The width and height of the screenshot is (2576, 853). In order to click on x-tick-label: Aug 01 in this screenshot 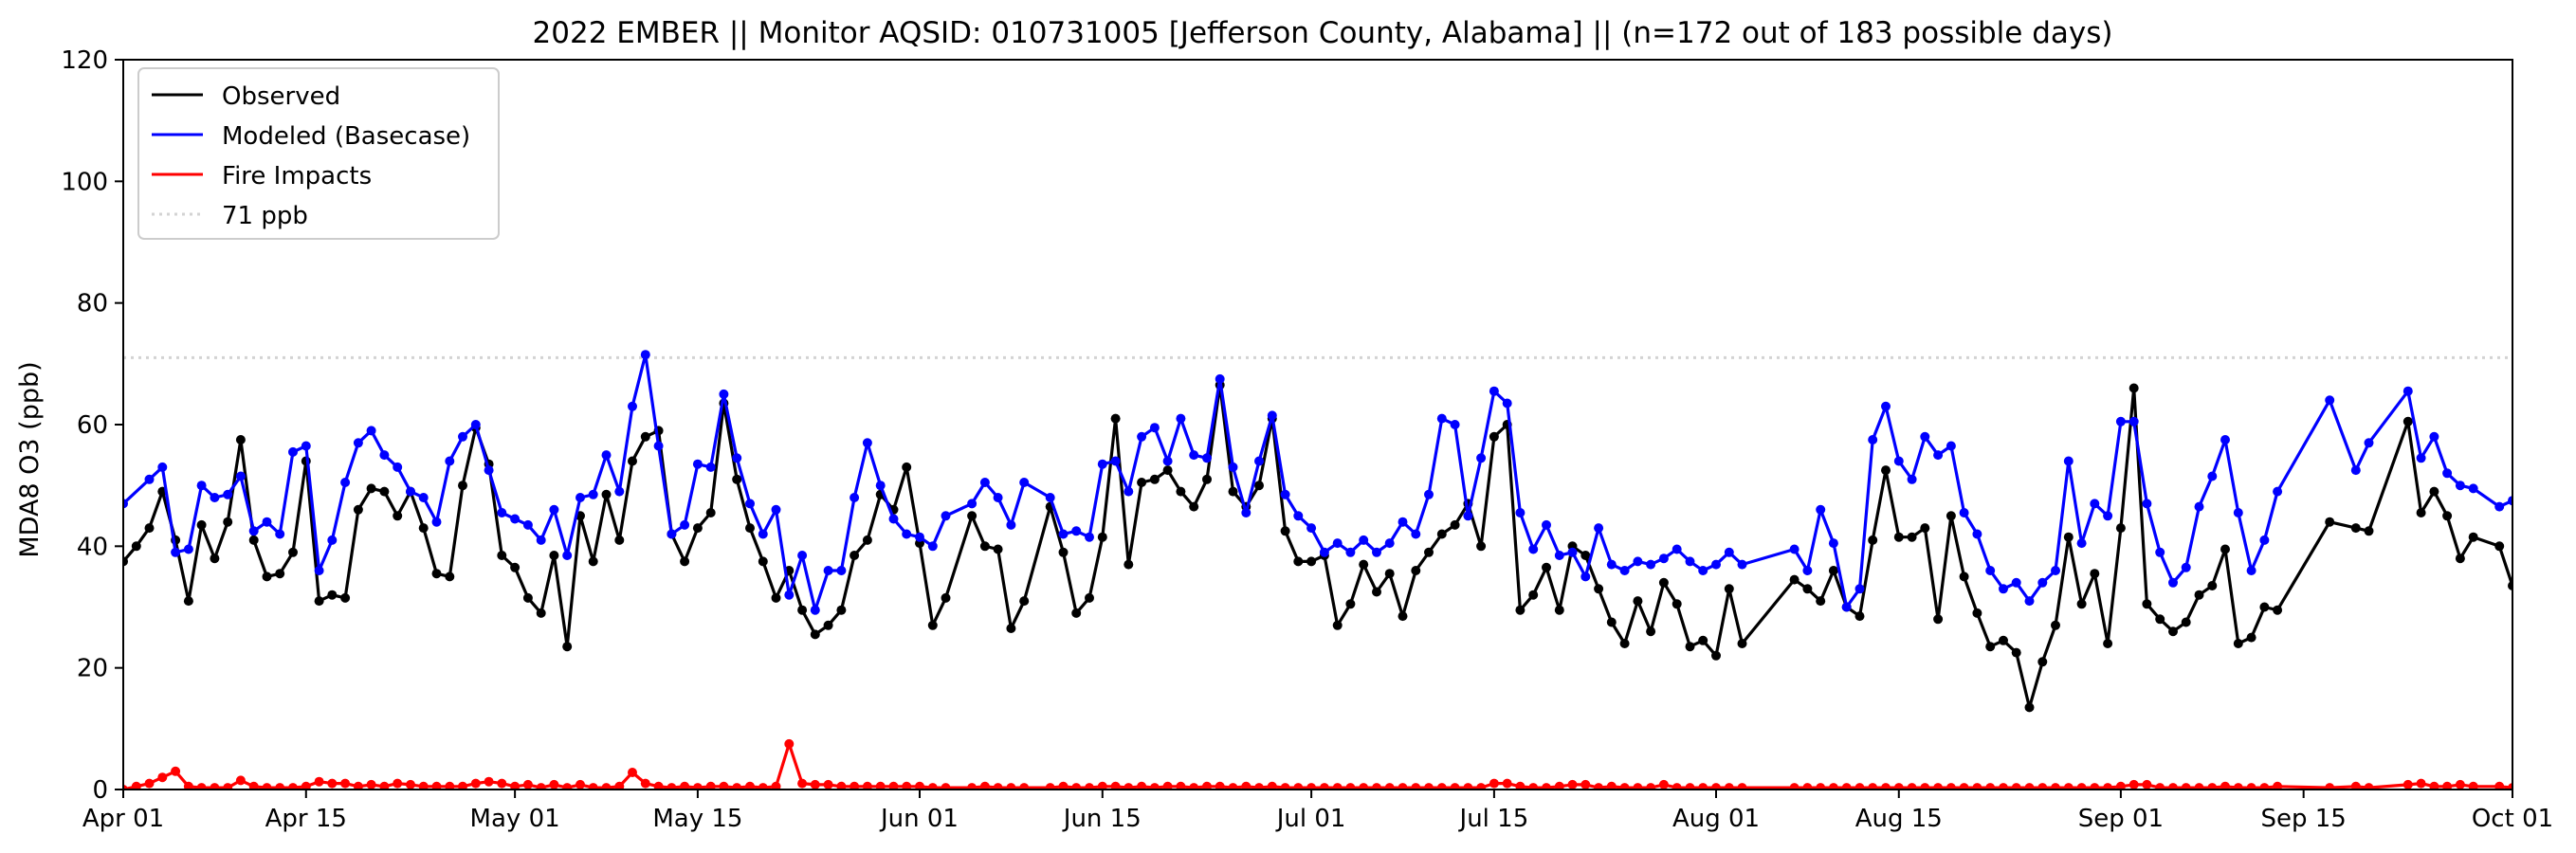, I will do `click(1716, 819)`.